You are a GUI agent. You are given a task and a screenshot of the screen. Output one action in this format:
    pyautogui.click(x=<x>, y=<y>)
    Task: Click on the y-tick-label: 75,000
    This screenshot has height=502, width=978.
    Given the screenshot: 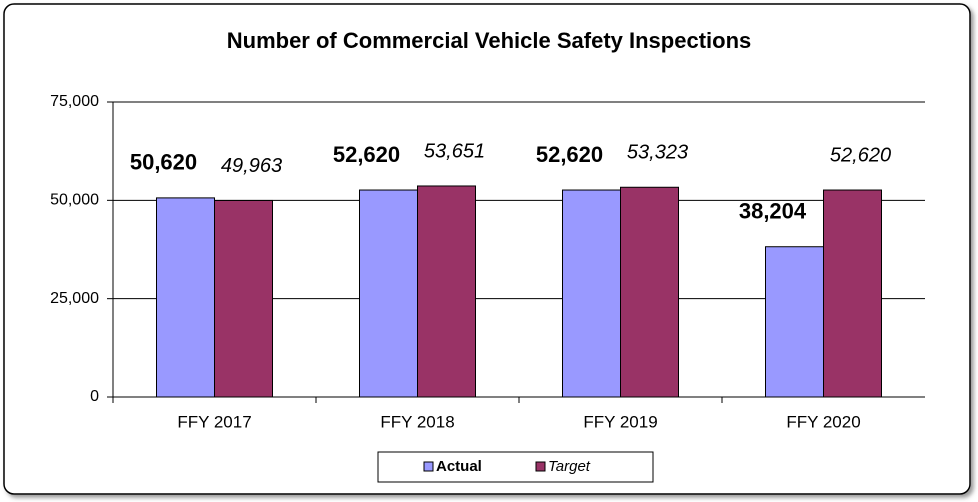 What is the action you would take?
    pyautogui.click(x=74, y=101)
    